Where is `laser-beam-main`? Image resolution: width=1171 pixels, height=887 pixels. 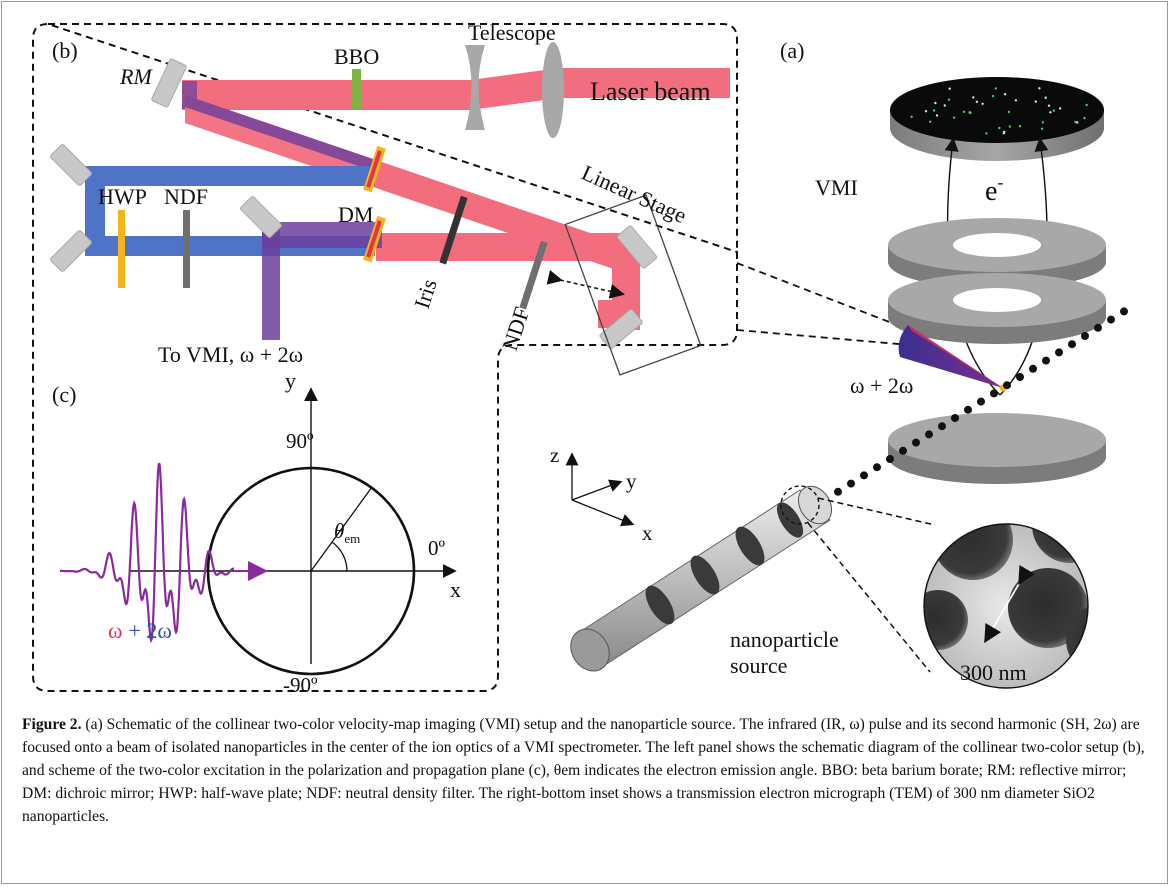
laser-beam-main is located at coordinates (456, 89).